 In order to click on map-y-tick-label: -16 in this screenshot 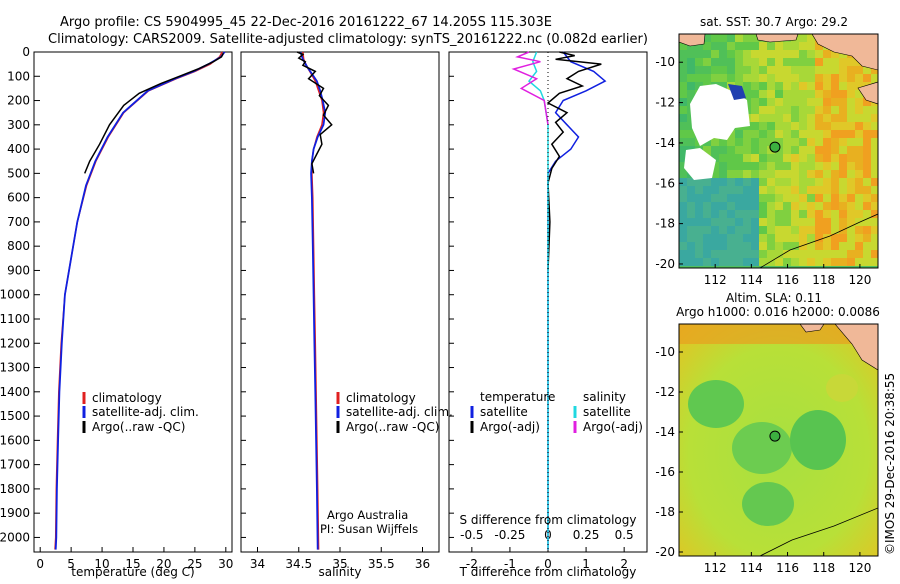, I will do `click(665, 472)`.